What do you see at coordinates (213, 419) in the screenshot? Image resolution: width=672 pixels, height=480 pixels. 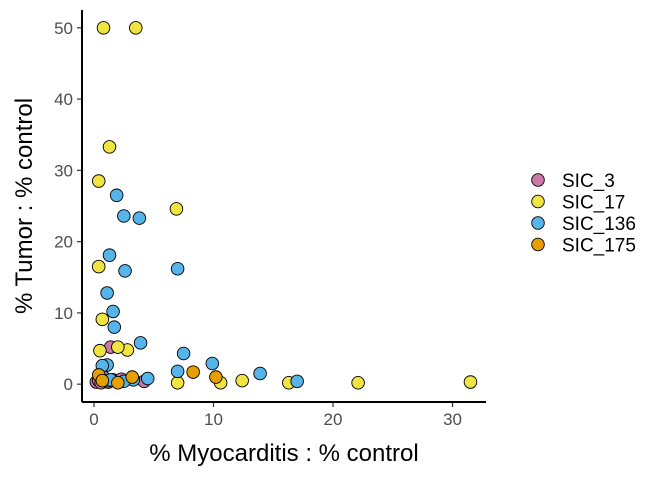 I see `x-tick-label: 10` at bounding box center [213, 419].